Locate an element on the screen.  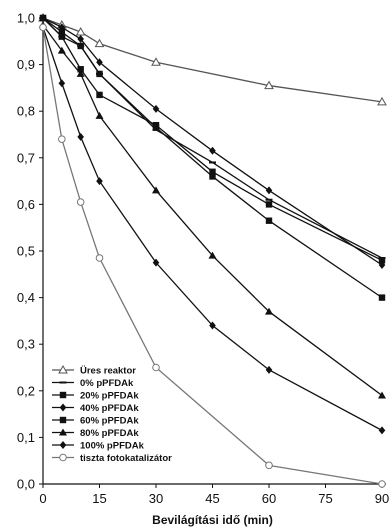
x-tick-label: 60 is located at coordinates (269, 498).